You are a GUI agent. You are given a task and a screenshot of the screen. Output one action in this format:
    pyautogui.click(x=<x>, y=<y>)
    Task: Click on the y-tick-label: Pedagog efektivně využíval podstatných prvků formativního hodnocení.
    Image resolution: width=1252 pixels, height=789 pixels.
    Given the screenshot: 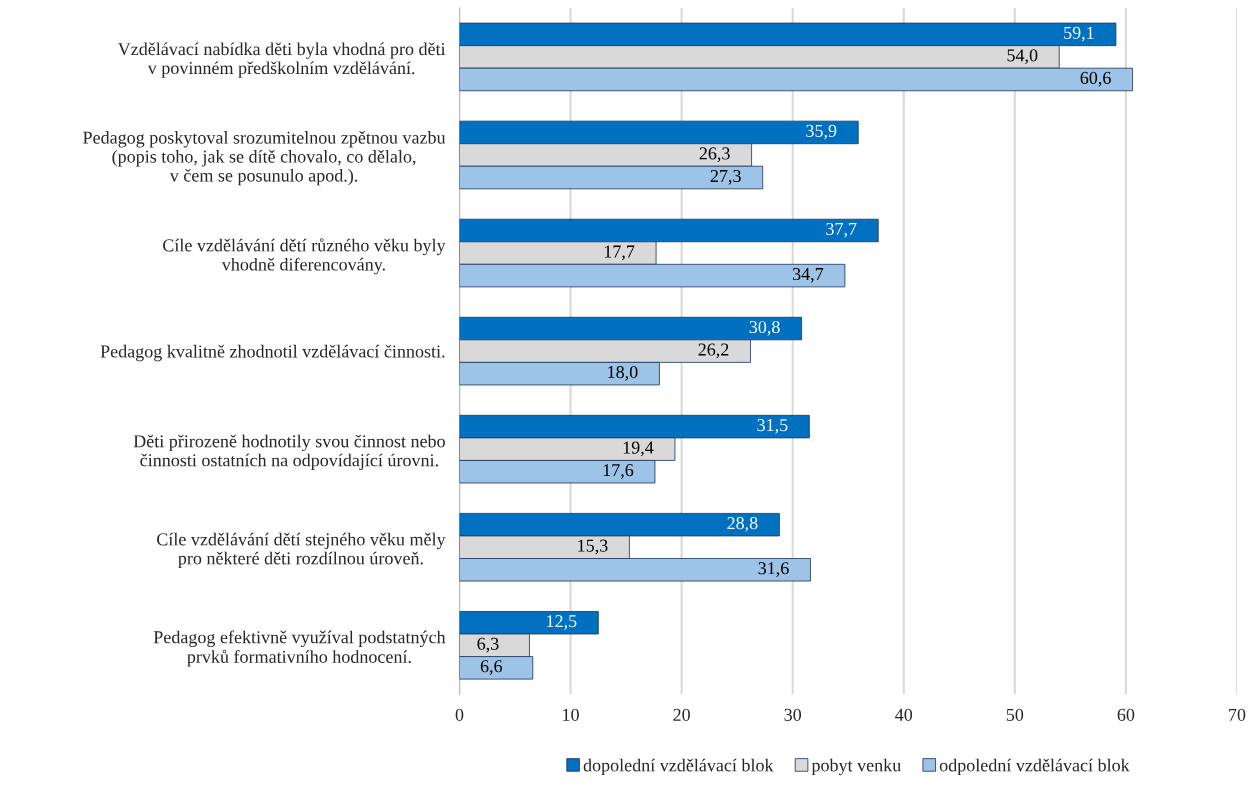 What is the action you would take?
    pyautogui.click(x=299, y=648)
    